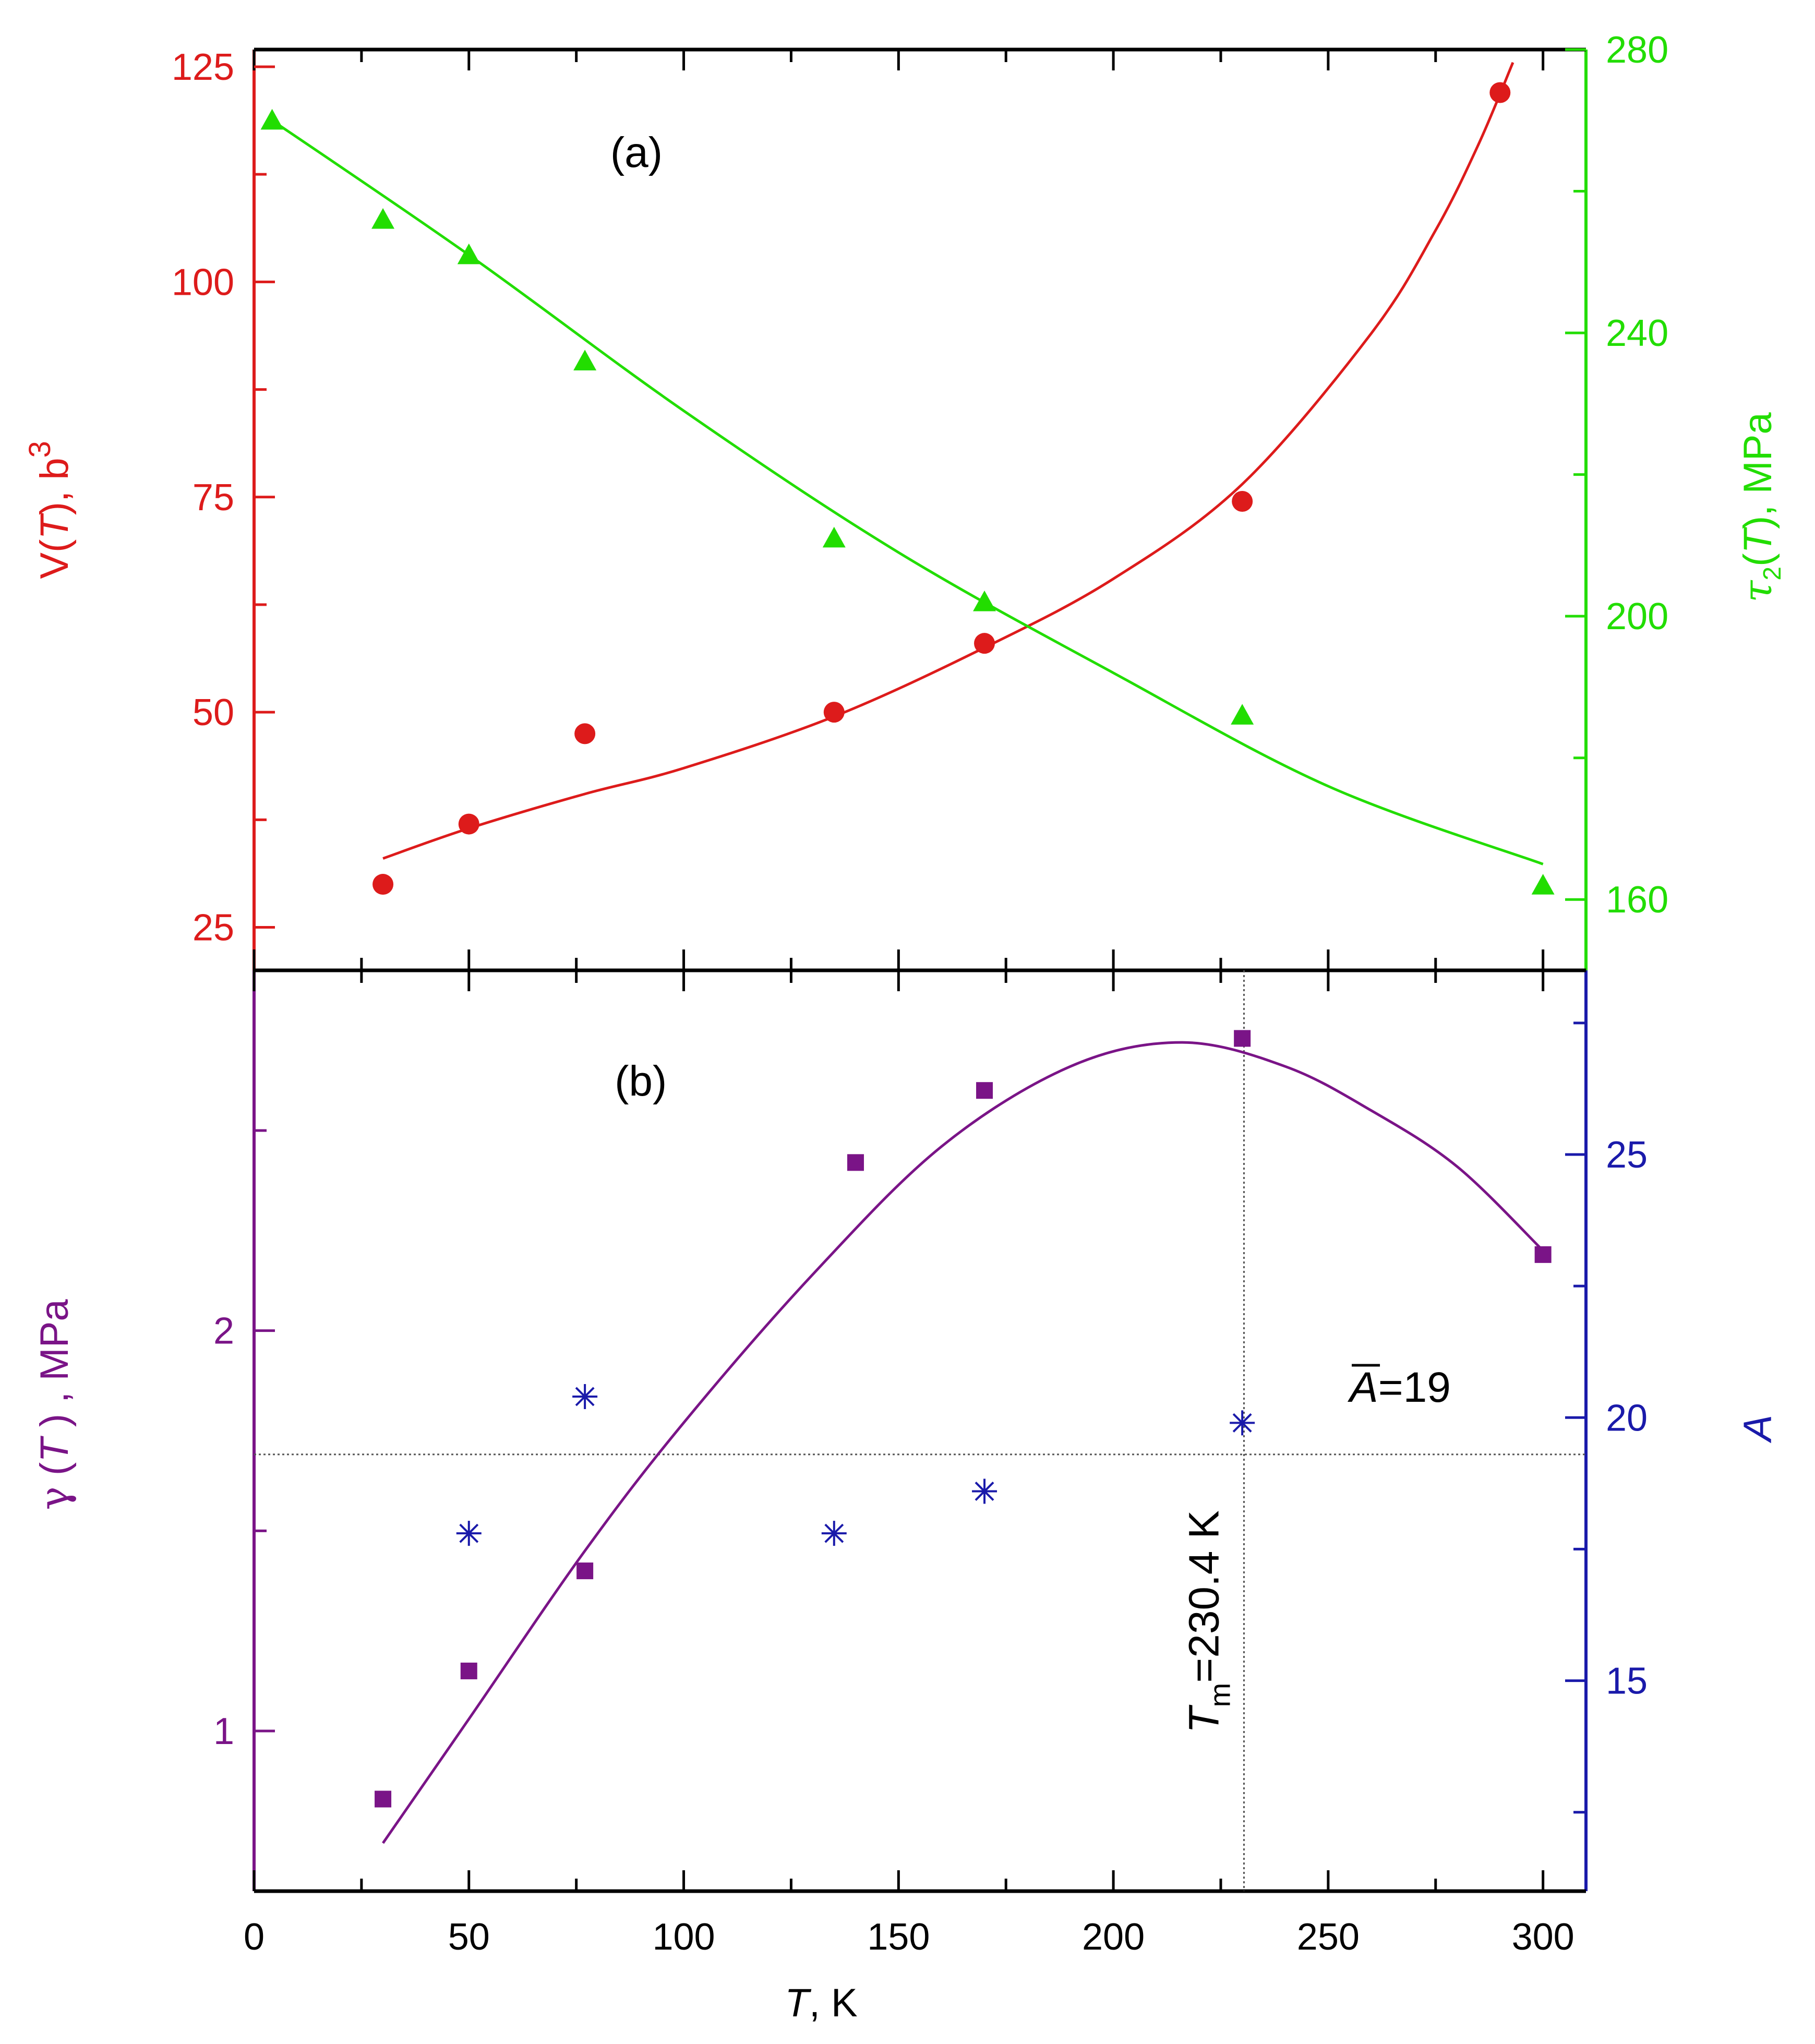  Describe the element at coordinates (1543, 1937) in the screenshot. I see `x-tick-label: 300` at that location.